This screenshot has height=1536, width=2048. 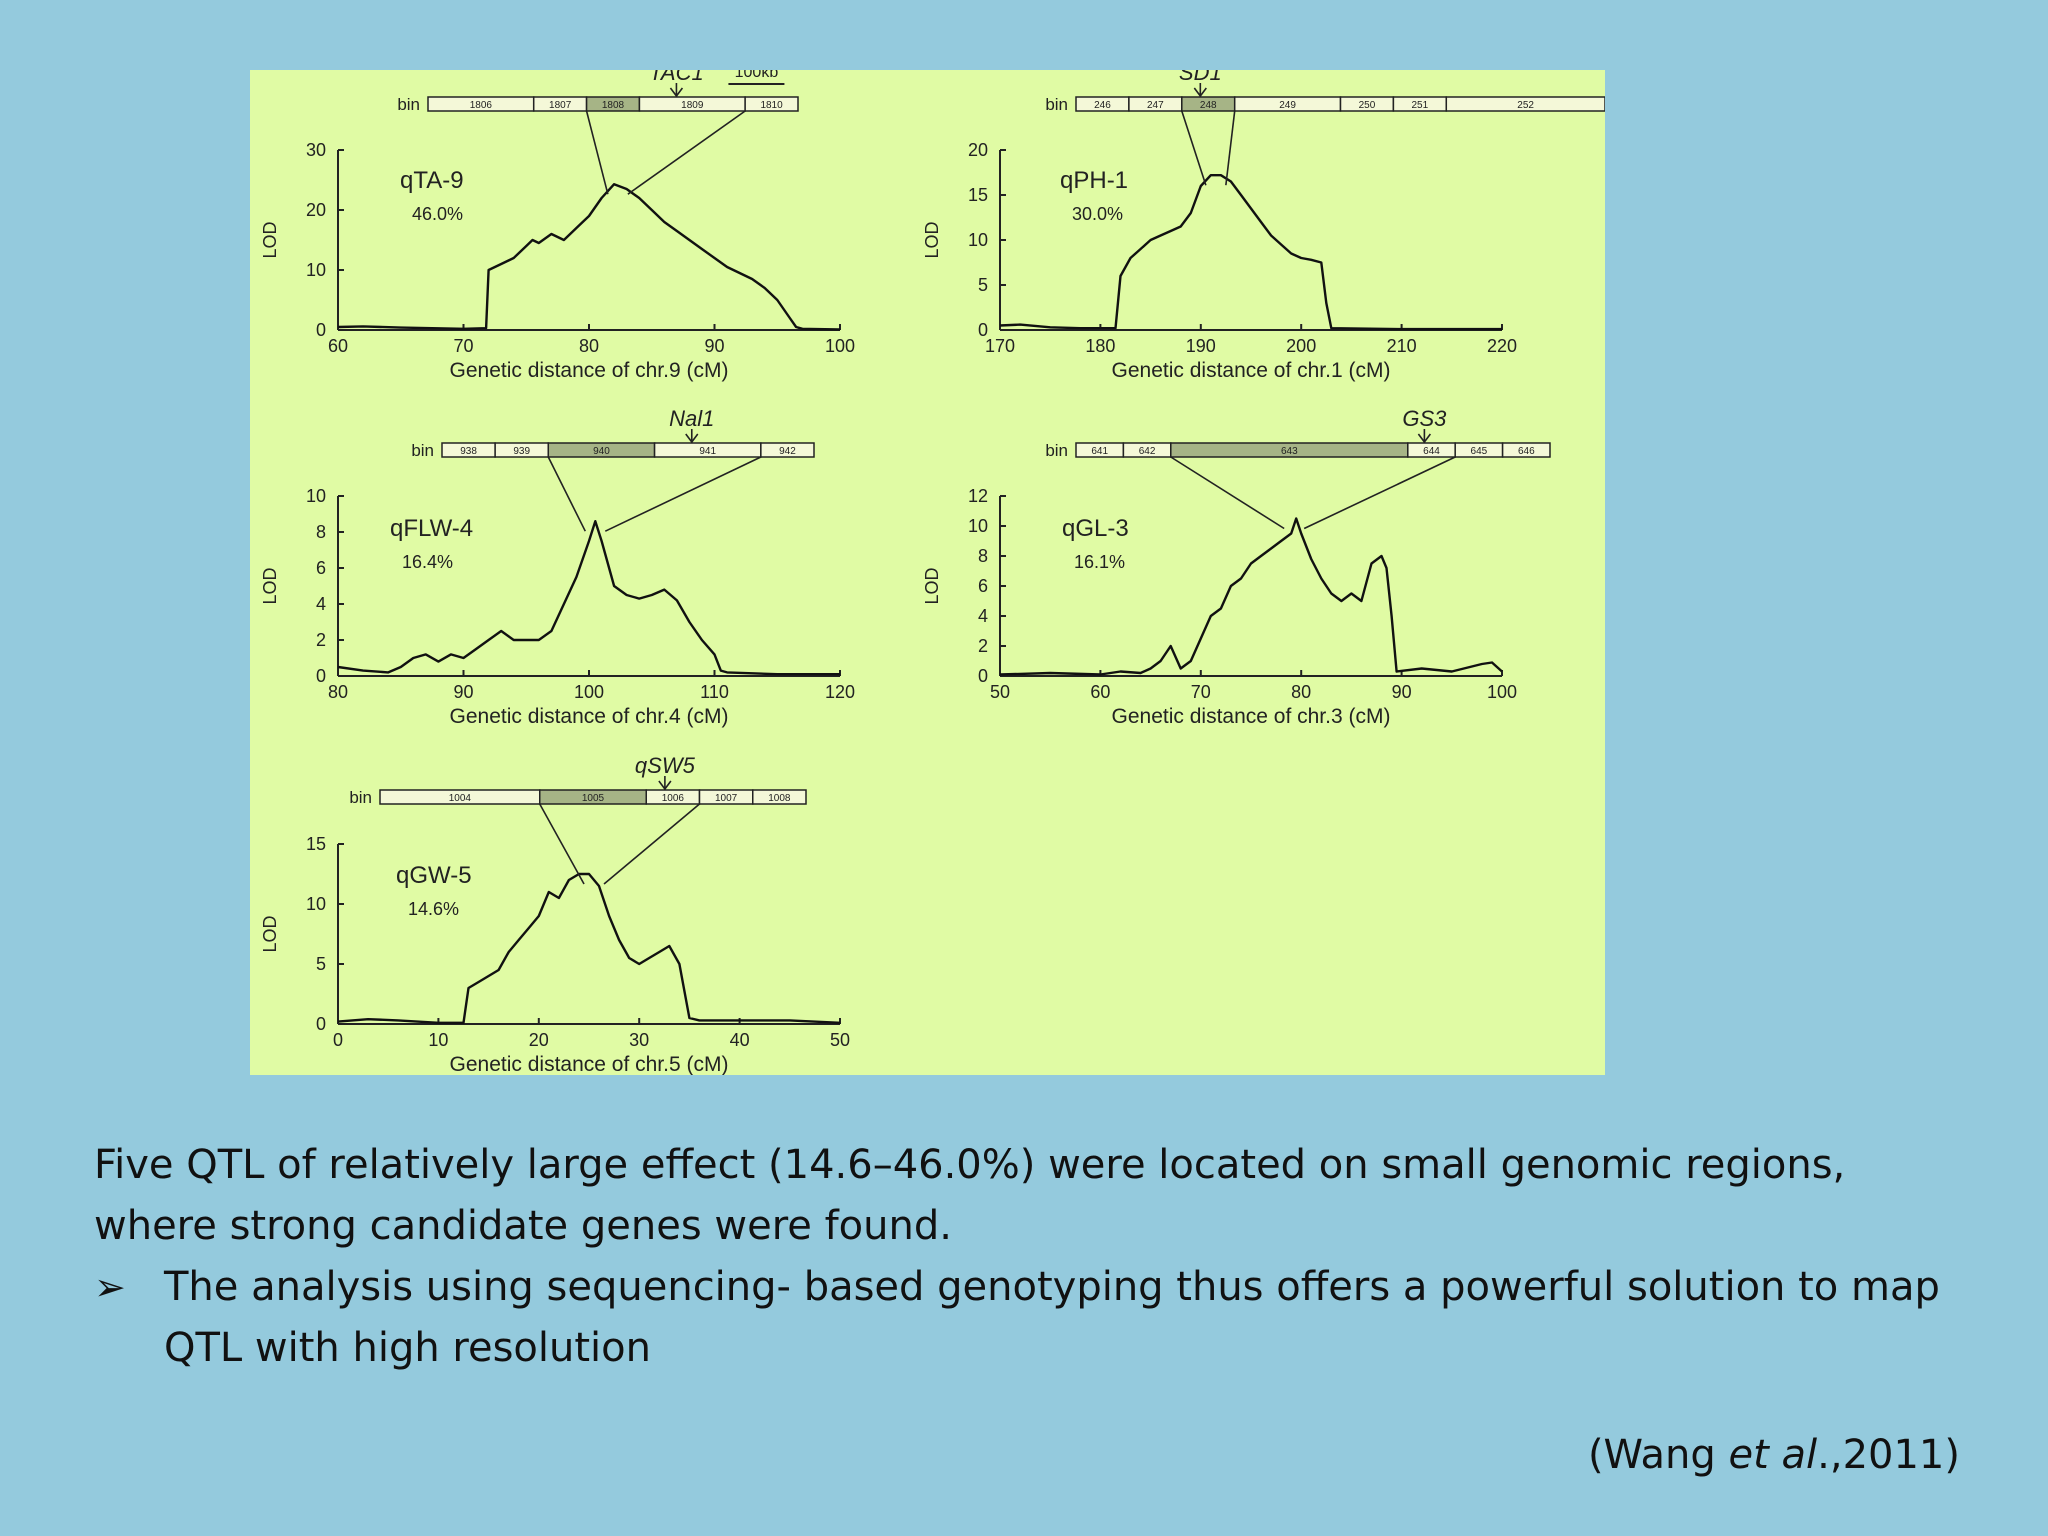 What do you see at coordinates (1099, 451) in the screenshot?
I see `bin-cell-label: 641` at bounding box center [1099, 451].